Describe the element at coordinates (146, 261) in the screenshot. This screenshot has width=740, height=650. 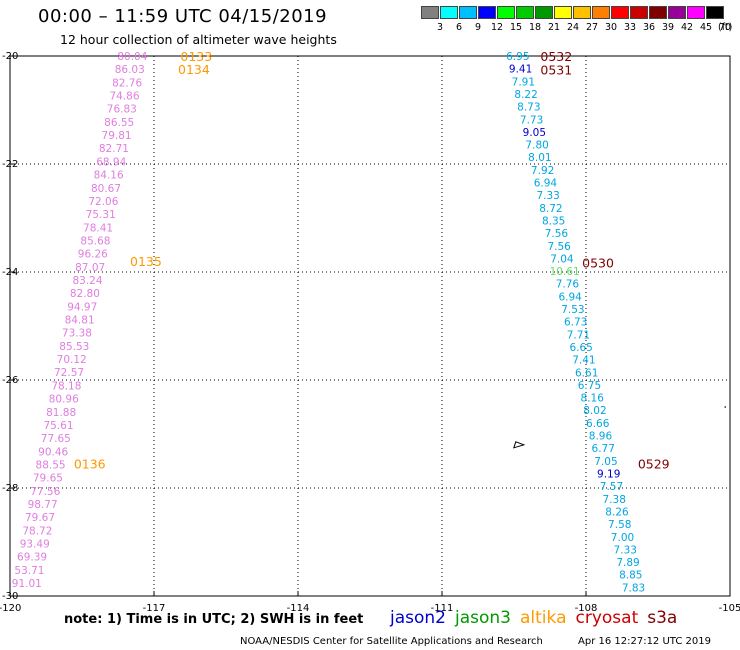
I see `time-label: 0135` at that location.